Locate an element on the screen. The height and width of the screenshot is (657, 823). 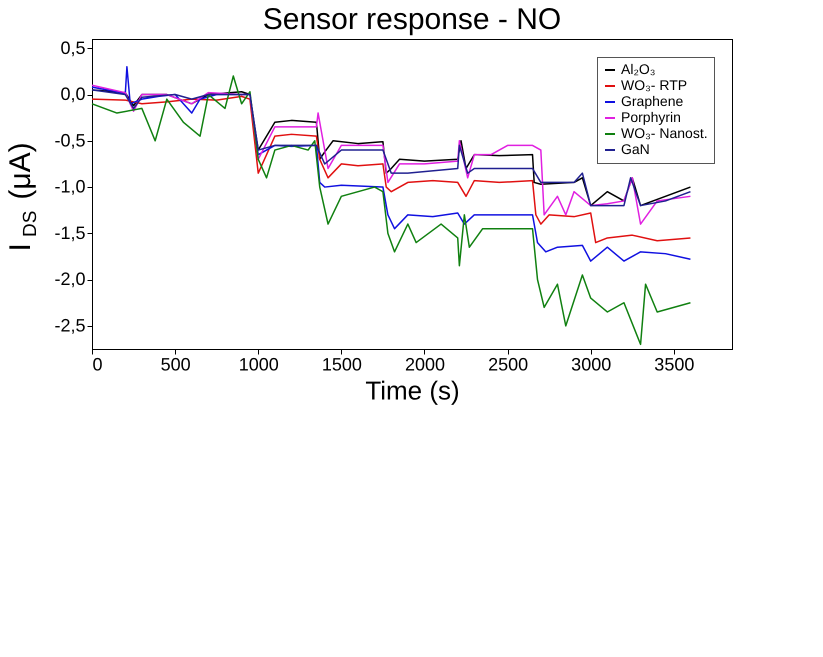
x-tick-label: 0 is located at coordinates (97, 364).